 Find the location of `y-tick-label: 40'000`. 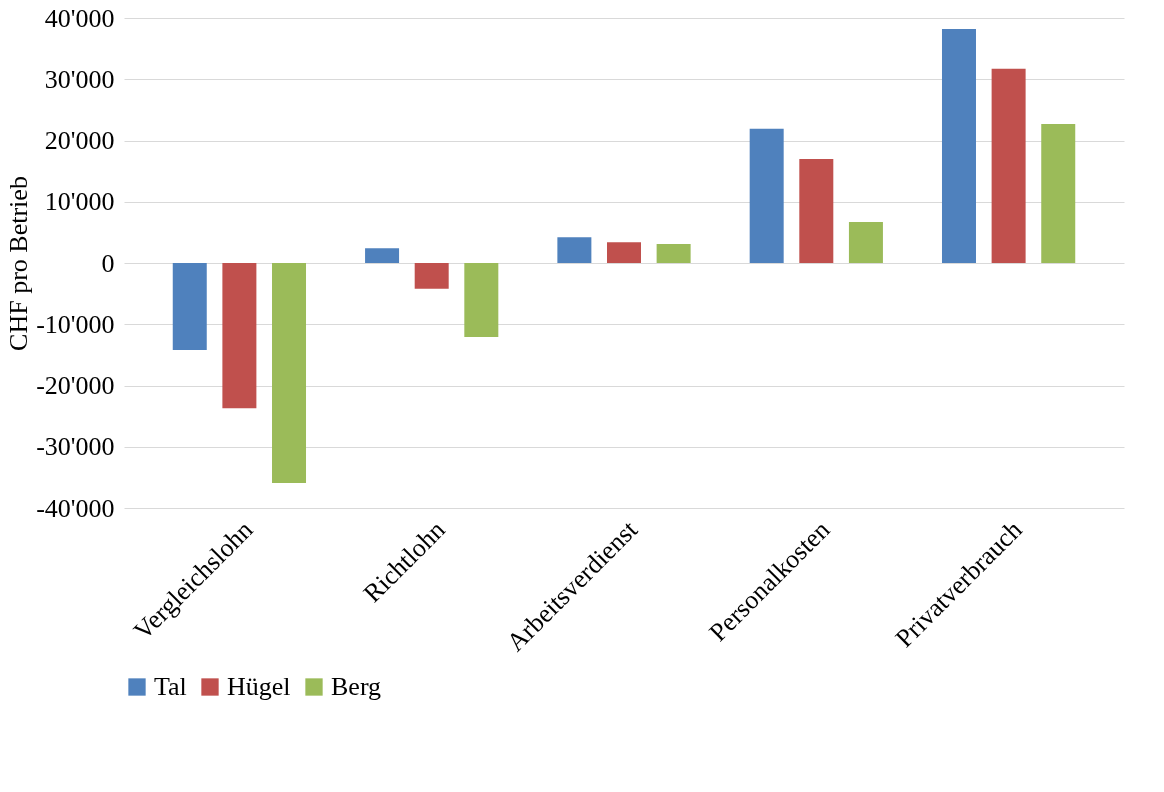

y-tick-label: 40'000 is located at coordinates (79, 18).